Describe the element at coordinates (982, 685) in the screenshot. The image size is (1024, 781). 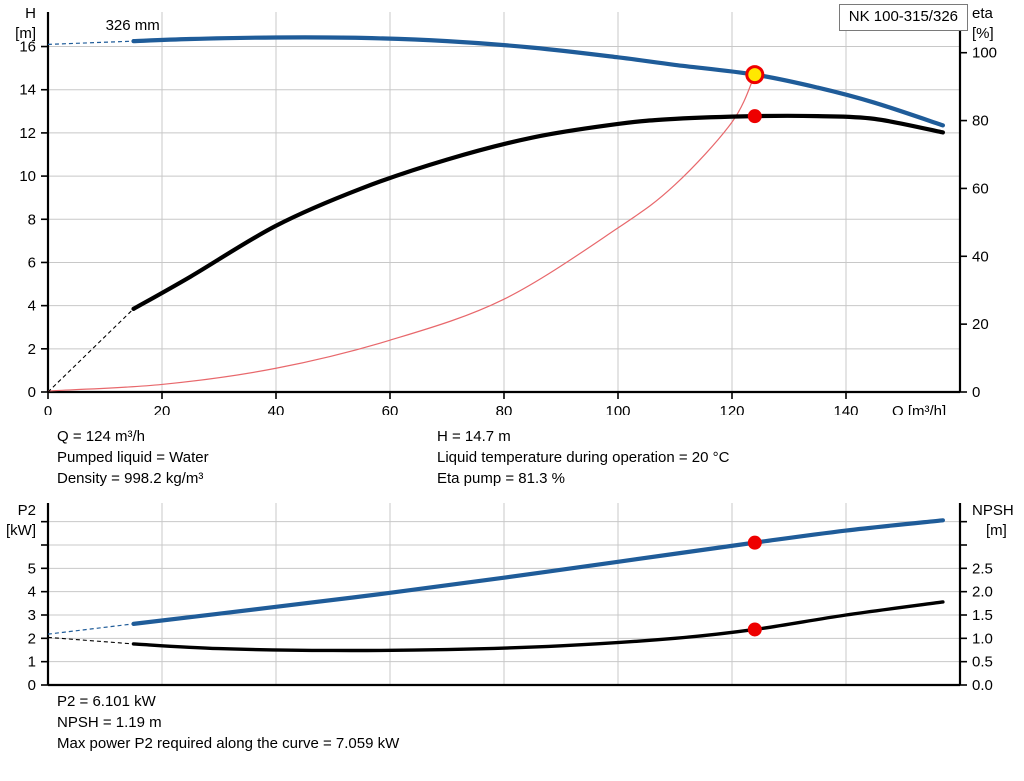
I see `y-tick-label-right: 0.0` at that location.